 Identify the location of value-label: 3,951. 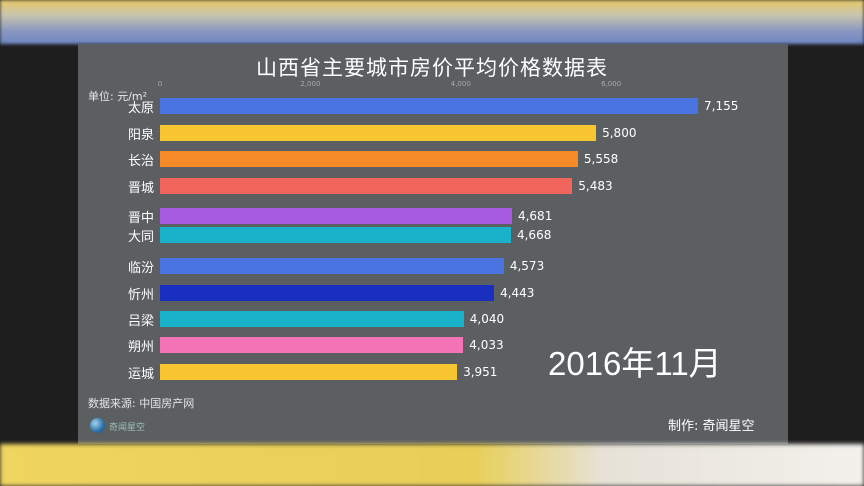
(480, 372).